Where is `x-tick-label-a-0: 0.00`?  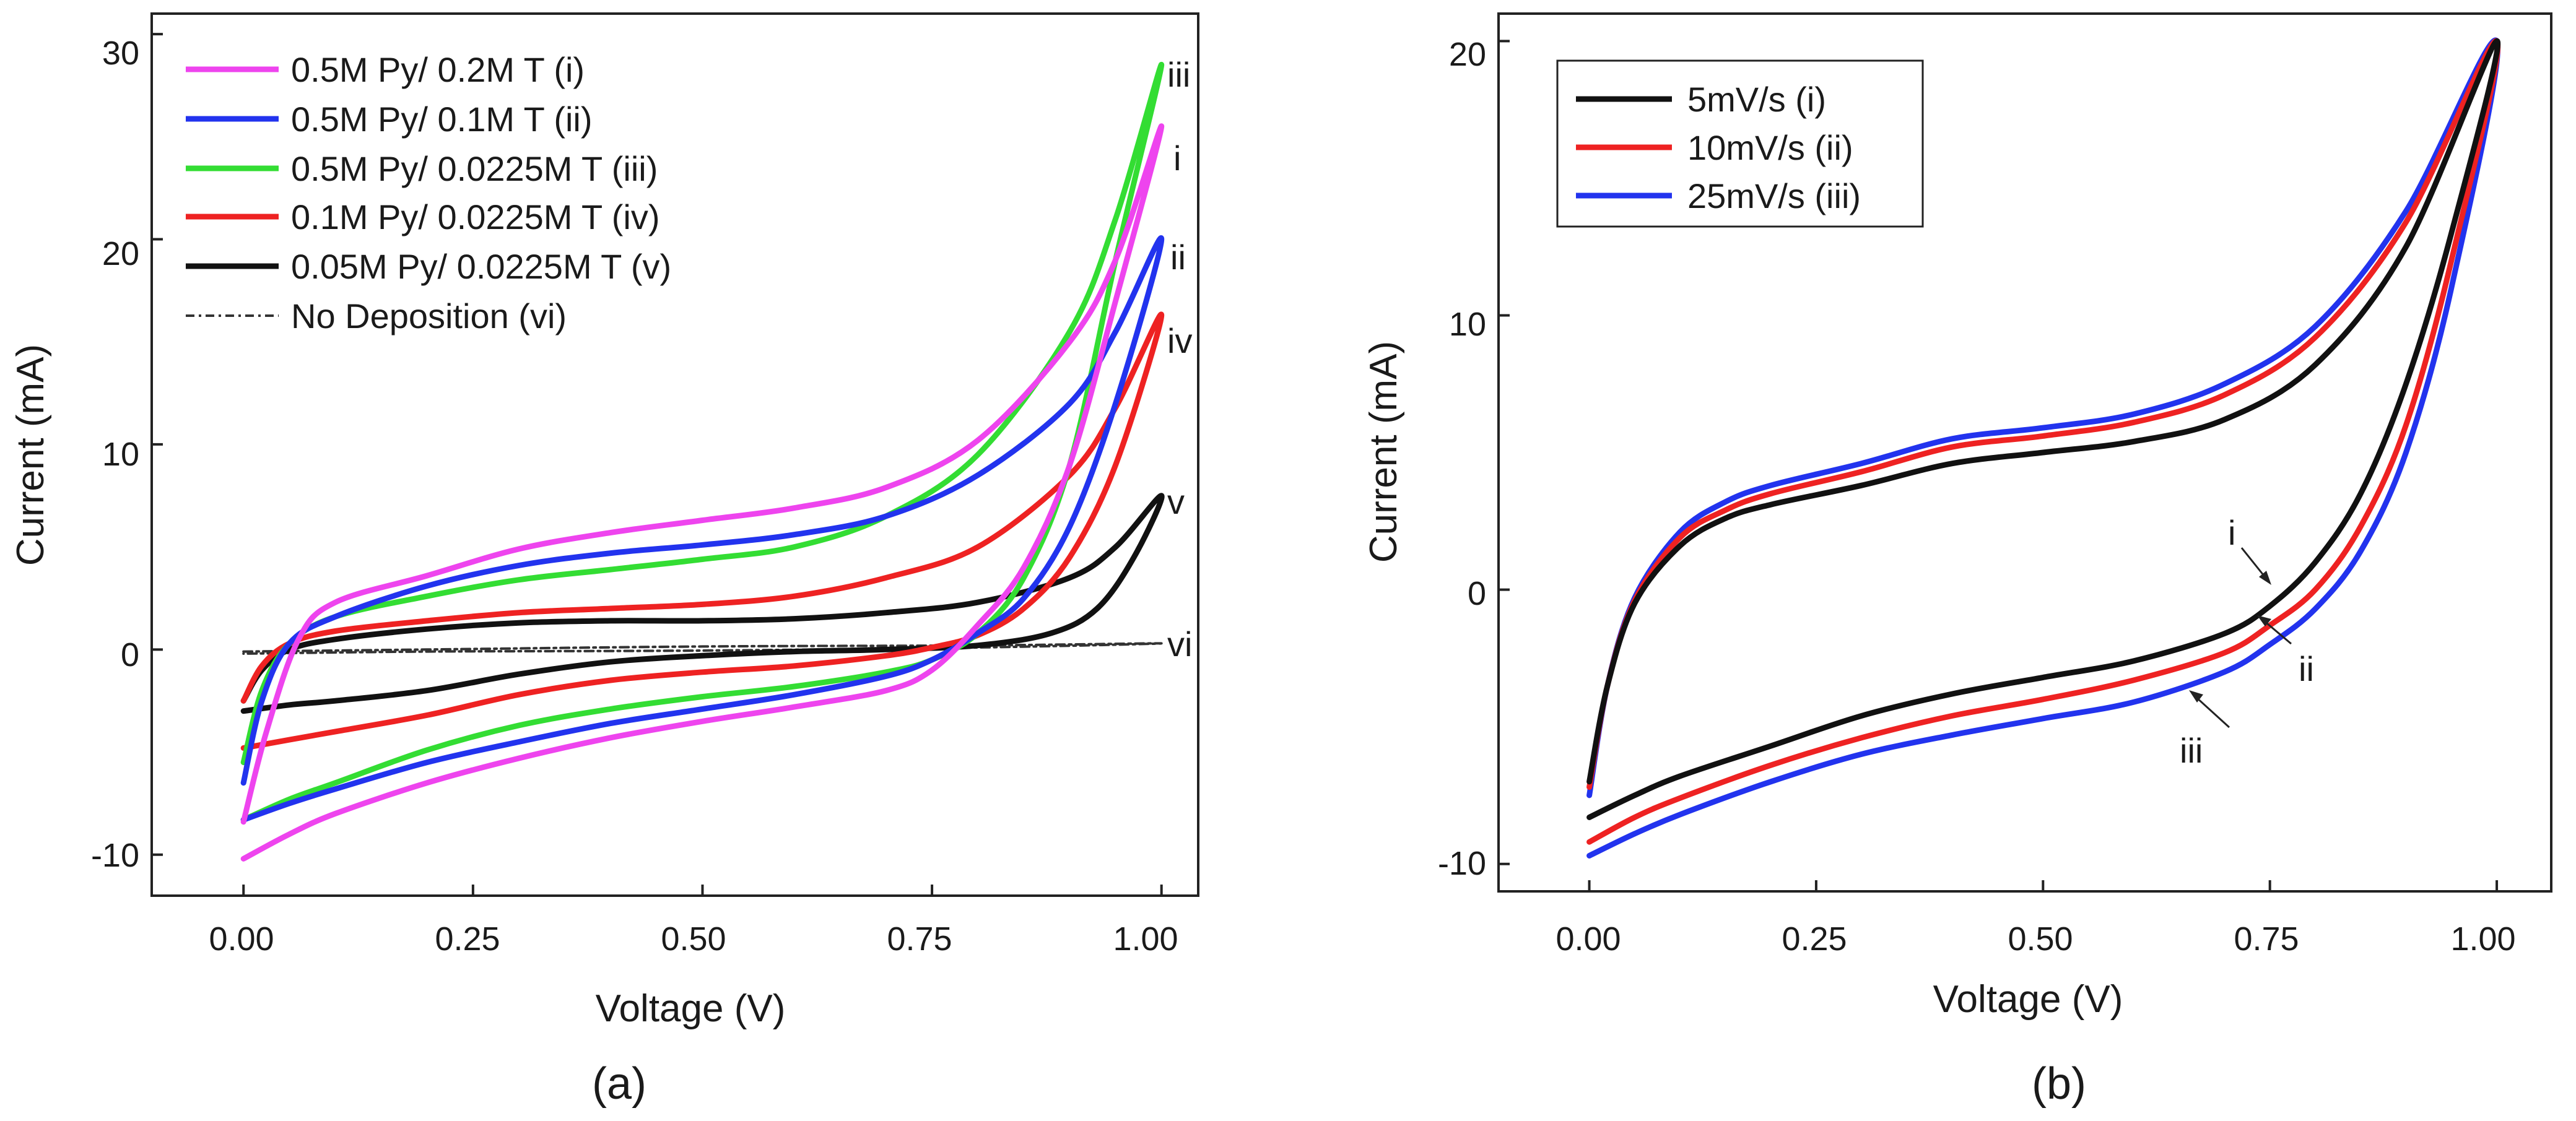
x-tick-label-a-0: 0.00 is located at coordinates (241, 939).